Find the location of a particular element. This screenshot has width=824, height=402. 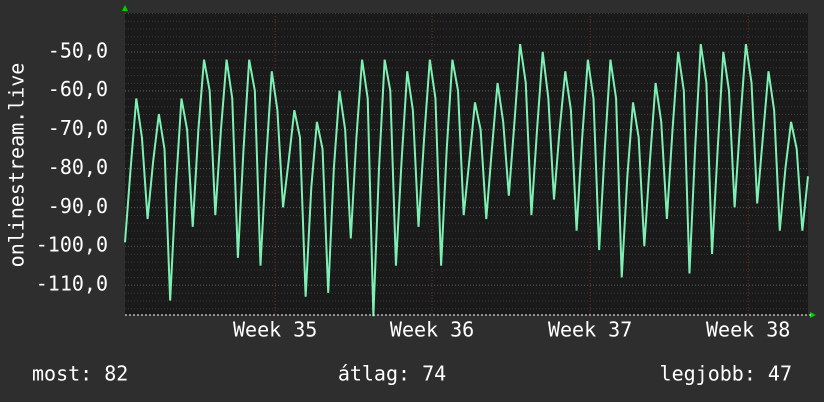

y-tick-label: -60,0 is located at coordinates (78, 89).